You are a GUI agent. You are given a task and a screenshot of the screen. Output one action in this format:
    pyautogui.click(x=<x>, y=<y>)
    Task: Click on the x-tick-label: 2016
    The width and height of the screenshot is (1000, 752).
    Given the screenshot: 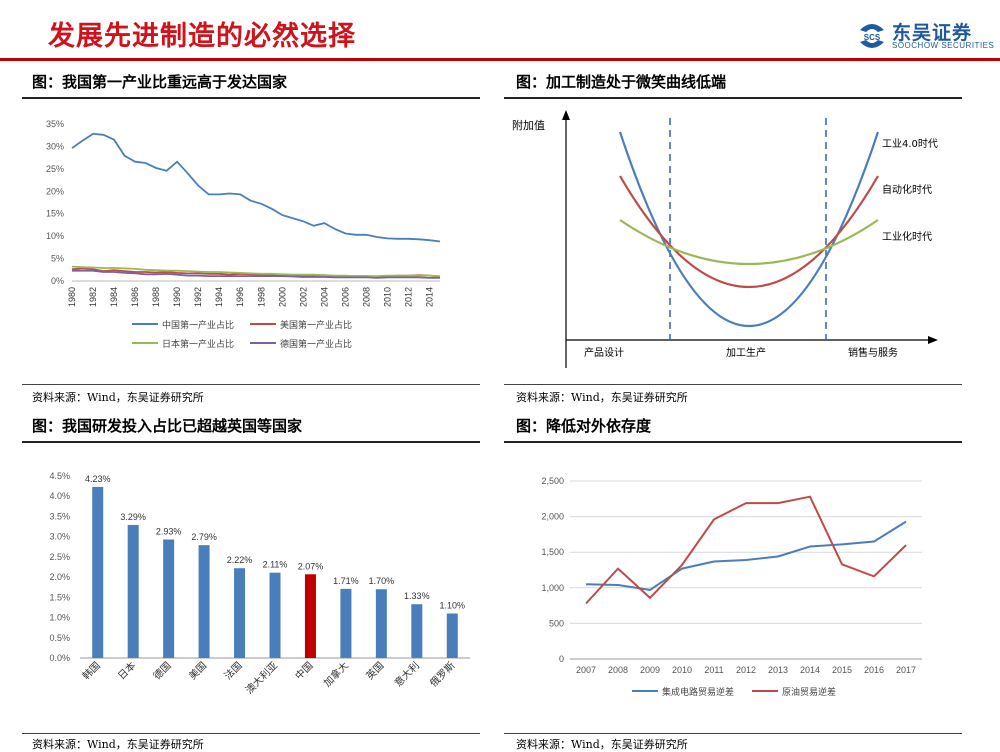 What is the action you would take?
    pyautogui.click(x=874, y=670)
    